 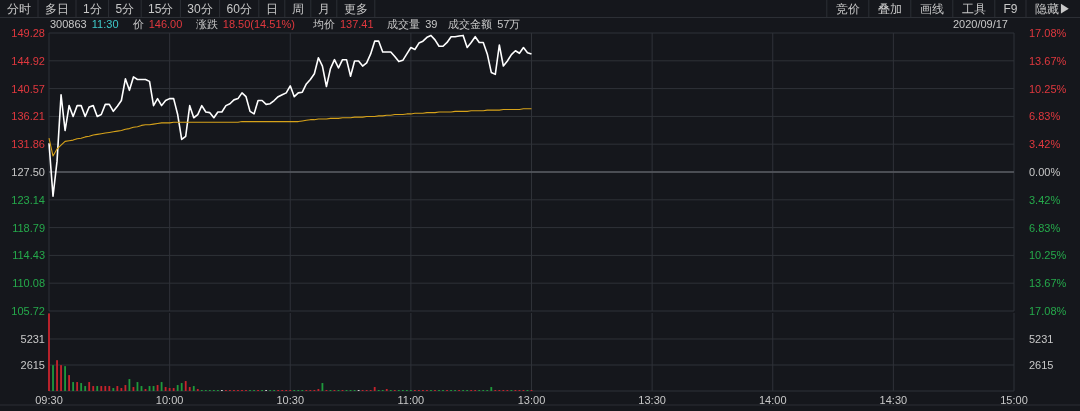 I want to click on y-tick-label: 5231, so click(x=32, y=339).